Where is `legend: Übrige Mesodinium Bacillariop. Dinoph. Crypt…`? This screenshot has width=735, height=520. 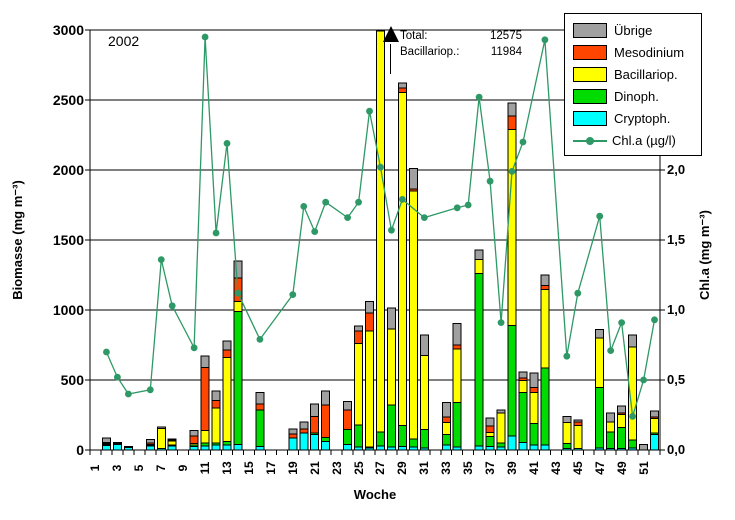
legend: Übrige Mesodinium Bacillariop. Dinoph. Crypt… is located at coordinates (633, 84).